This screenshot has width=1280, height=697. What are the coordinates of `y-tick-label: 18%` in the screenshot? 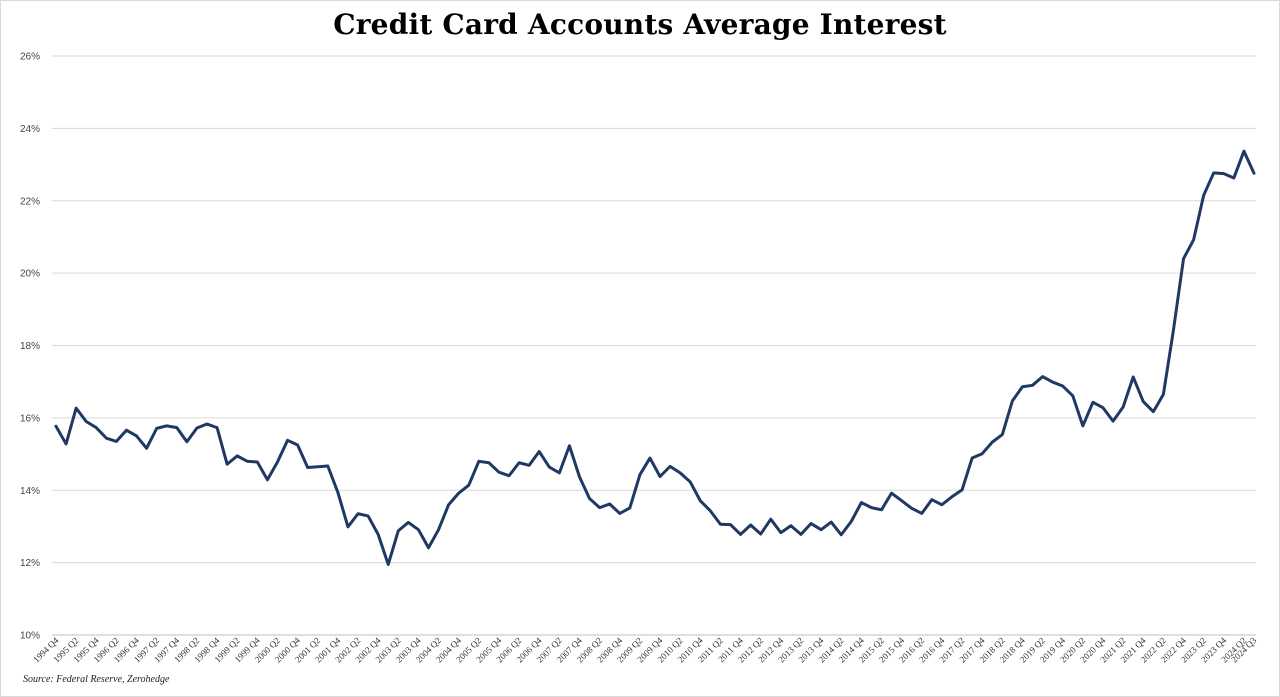 It's located at (30, 346).